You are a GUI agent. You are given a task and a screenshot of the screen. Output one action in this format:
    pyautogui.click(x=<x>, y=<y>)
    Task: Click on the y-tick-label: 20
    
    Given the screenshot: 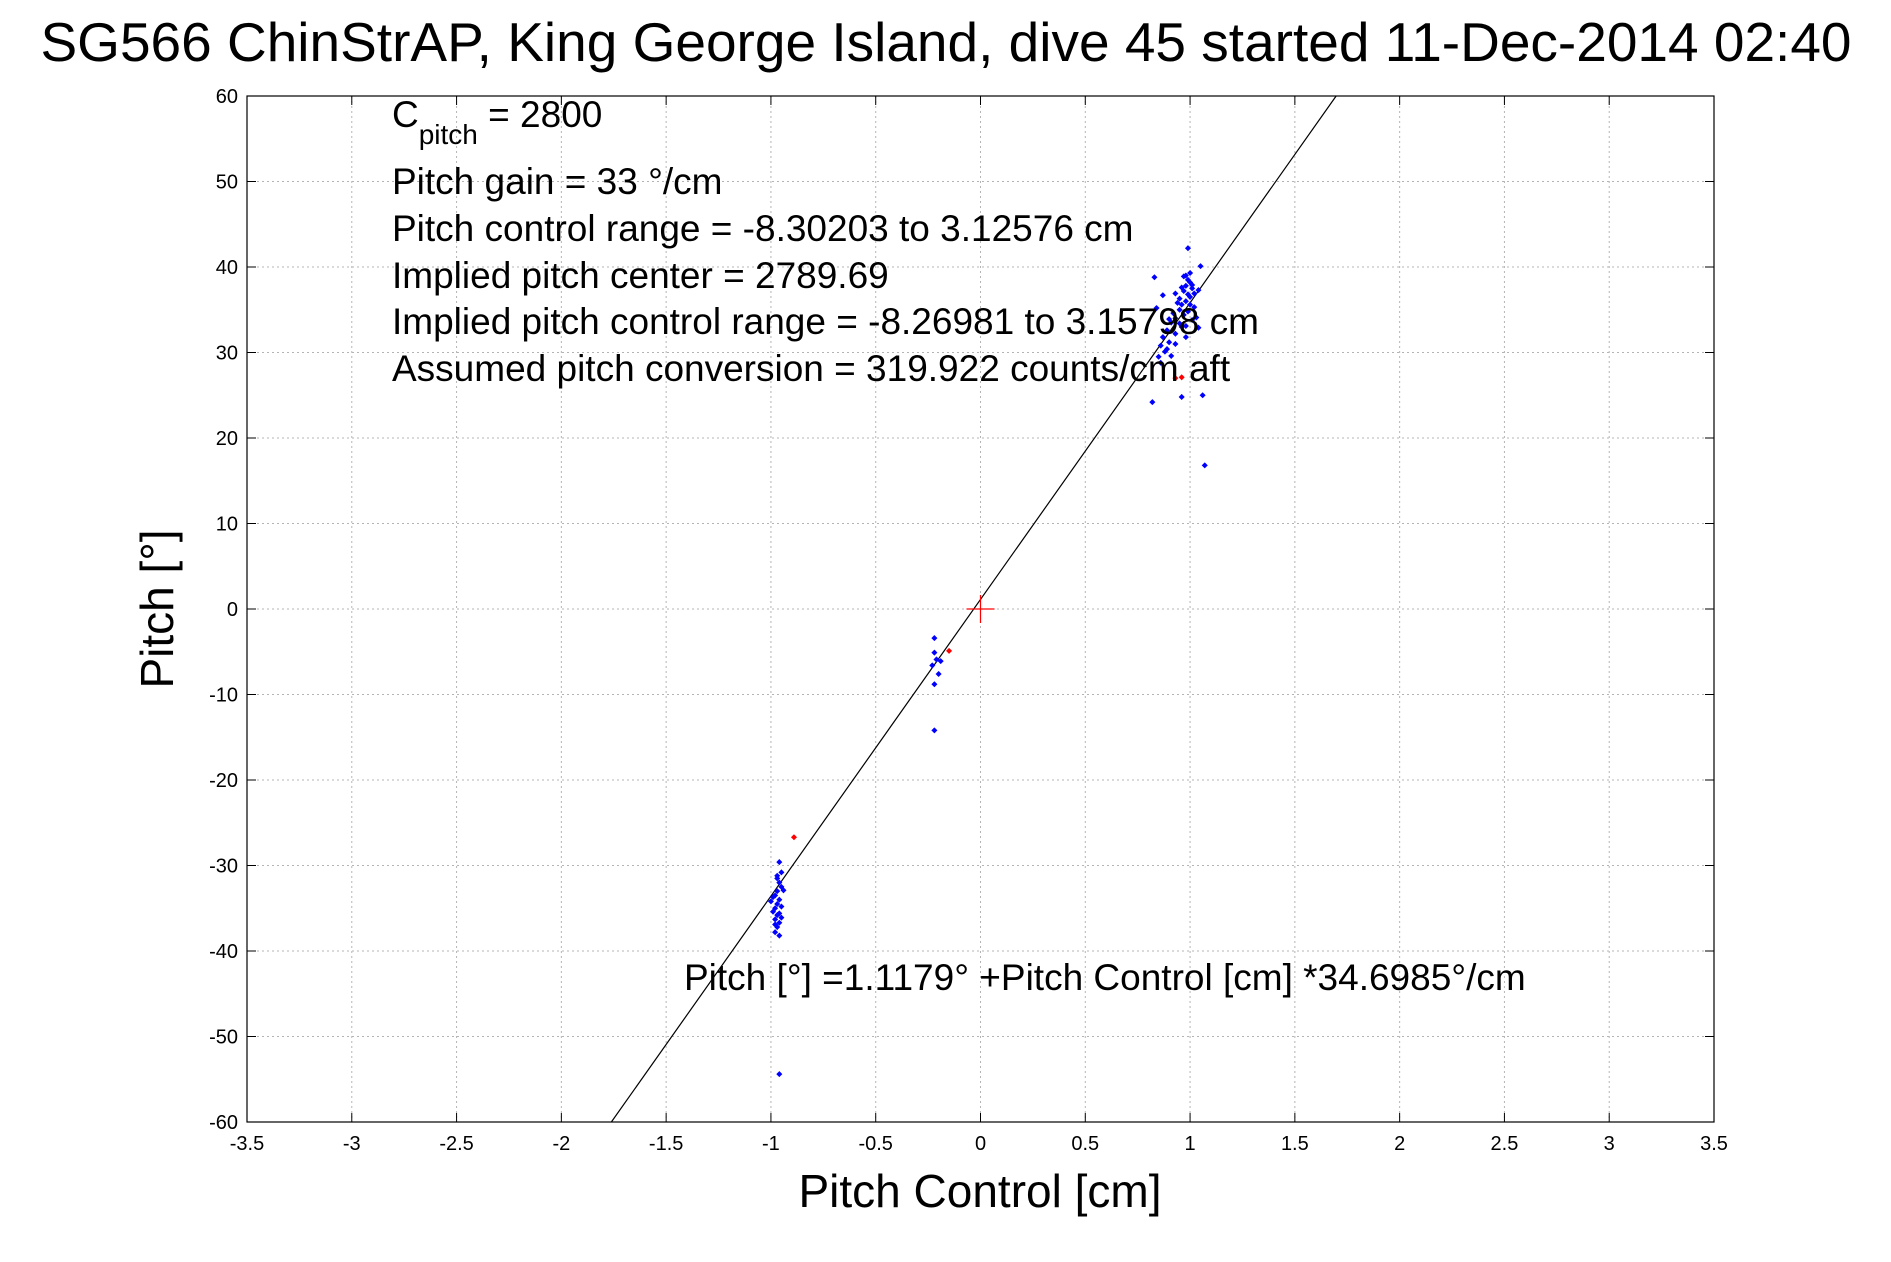 What is the action you would take?
    pyautogui.click(x=227, y=439)
    